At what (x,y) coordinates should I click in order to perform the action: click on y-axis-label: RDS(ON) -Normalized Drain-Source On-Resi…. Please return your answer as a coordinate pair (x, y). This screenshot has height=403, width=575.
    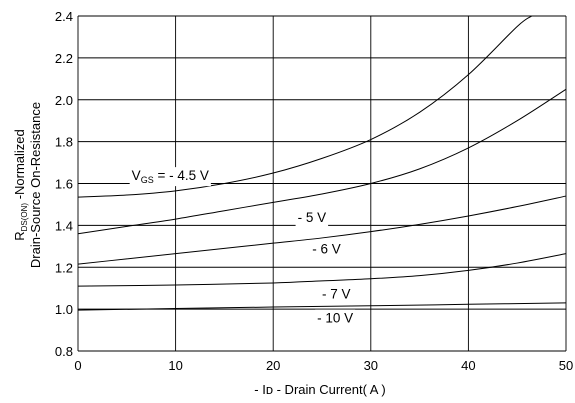
    Looking at the image, I should click on (27, 185).